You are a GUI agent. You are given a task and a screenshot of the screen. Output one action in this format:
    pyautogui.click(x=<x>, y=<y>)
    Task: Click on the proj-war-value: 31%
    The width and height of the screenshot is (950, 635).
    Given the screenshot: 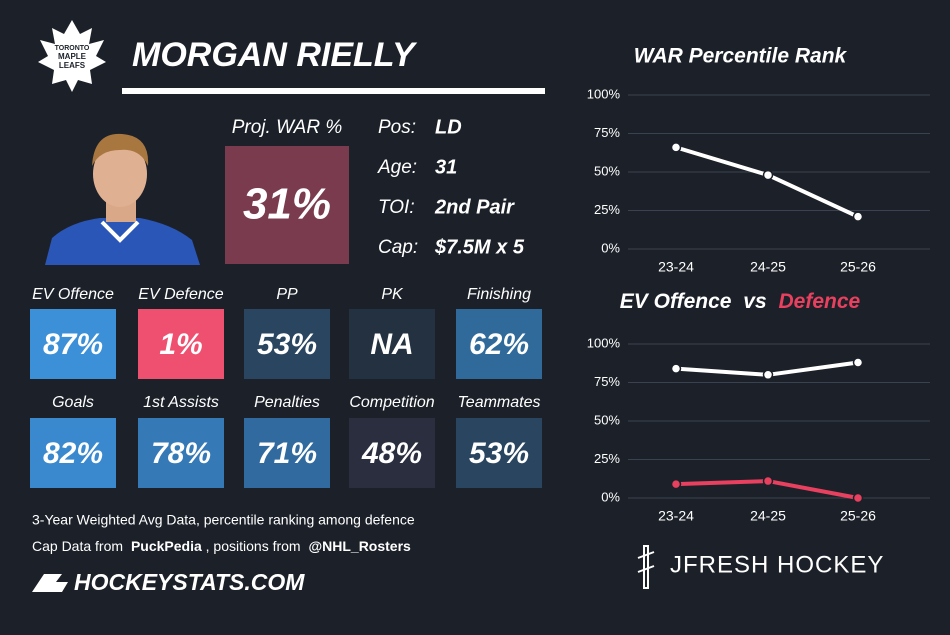 What is the action you would take?
    pyautogui.click(x=287, y=204)
    